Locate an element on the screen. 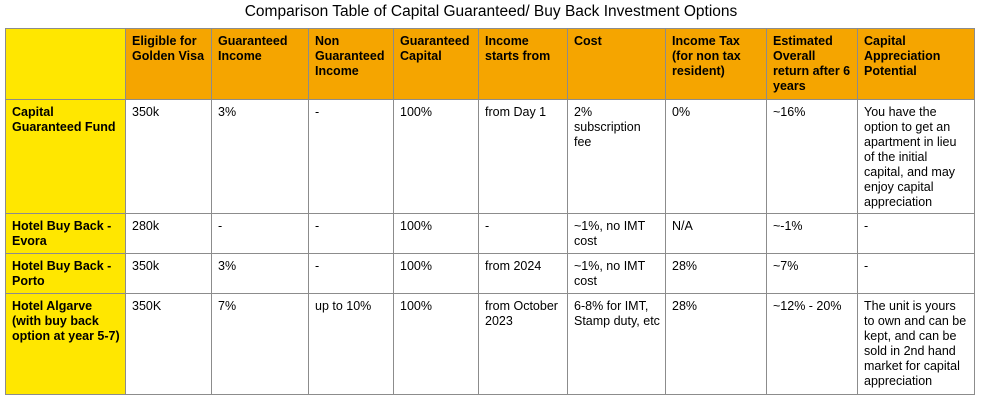  table-cell: ~16% is located at coordinates (812, 156).